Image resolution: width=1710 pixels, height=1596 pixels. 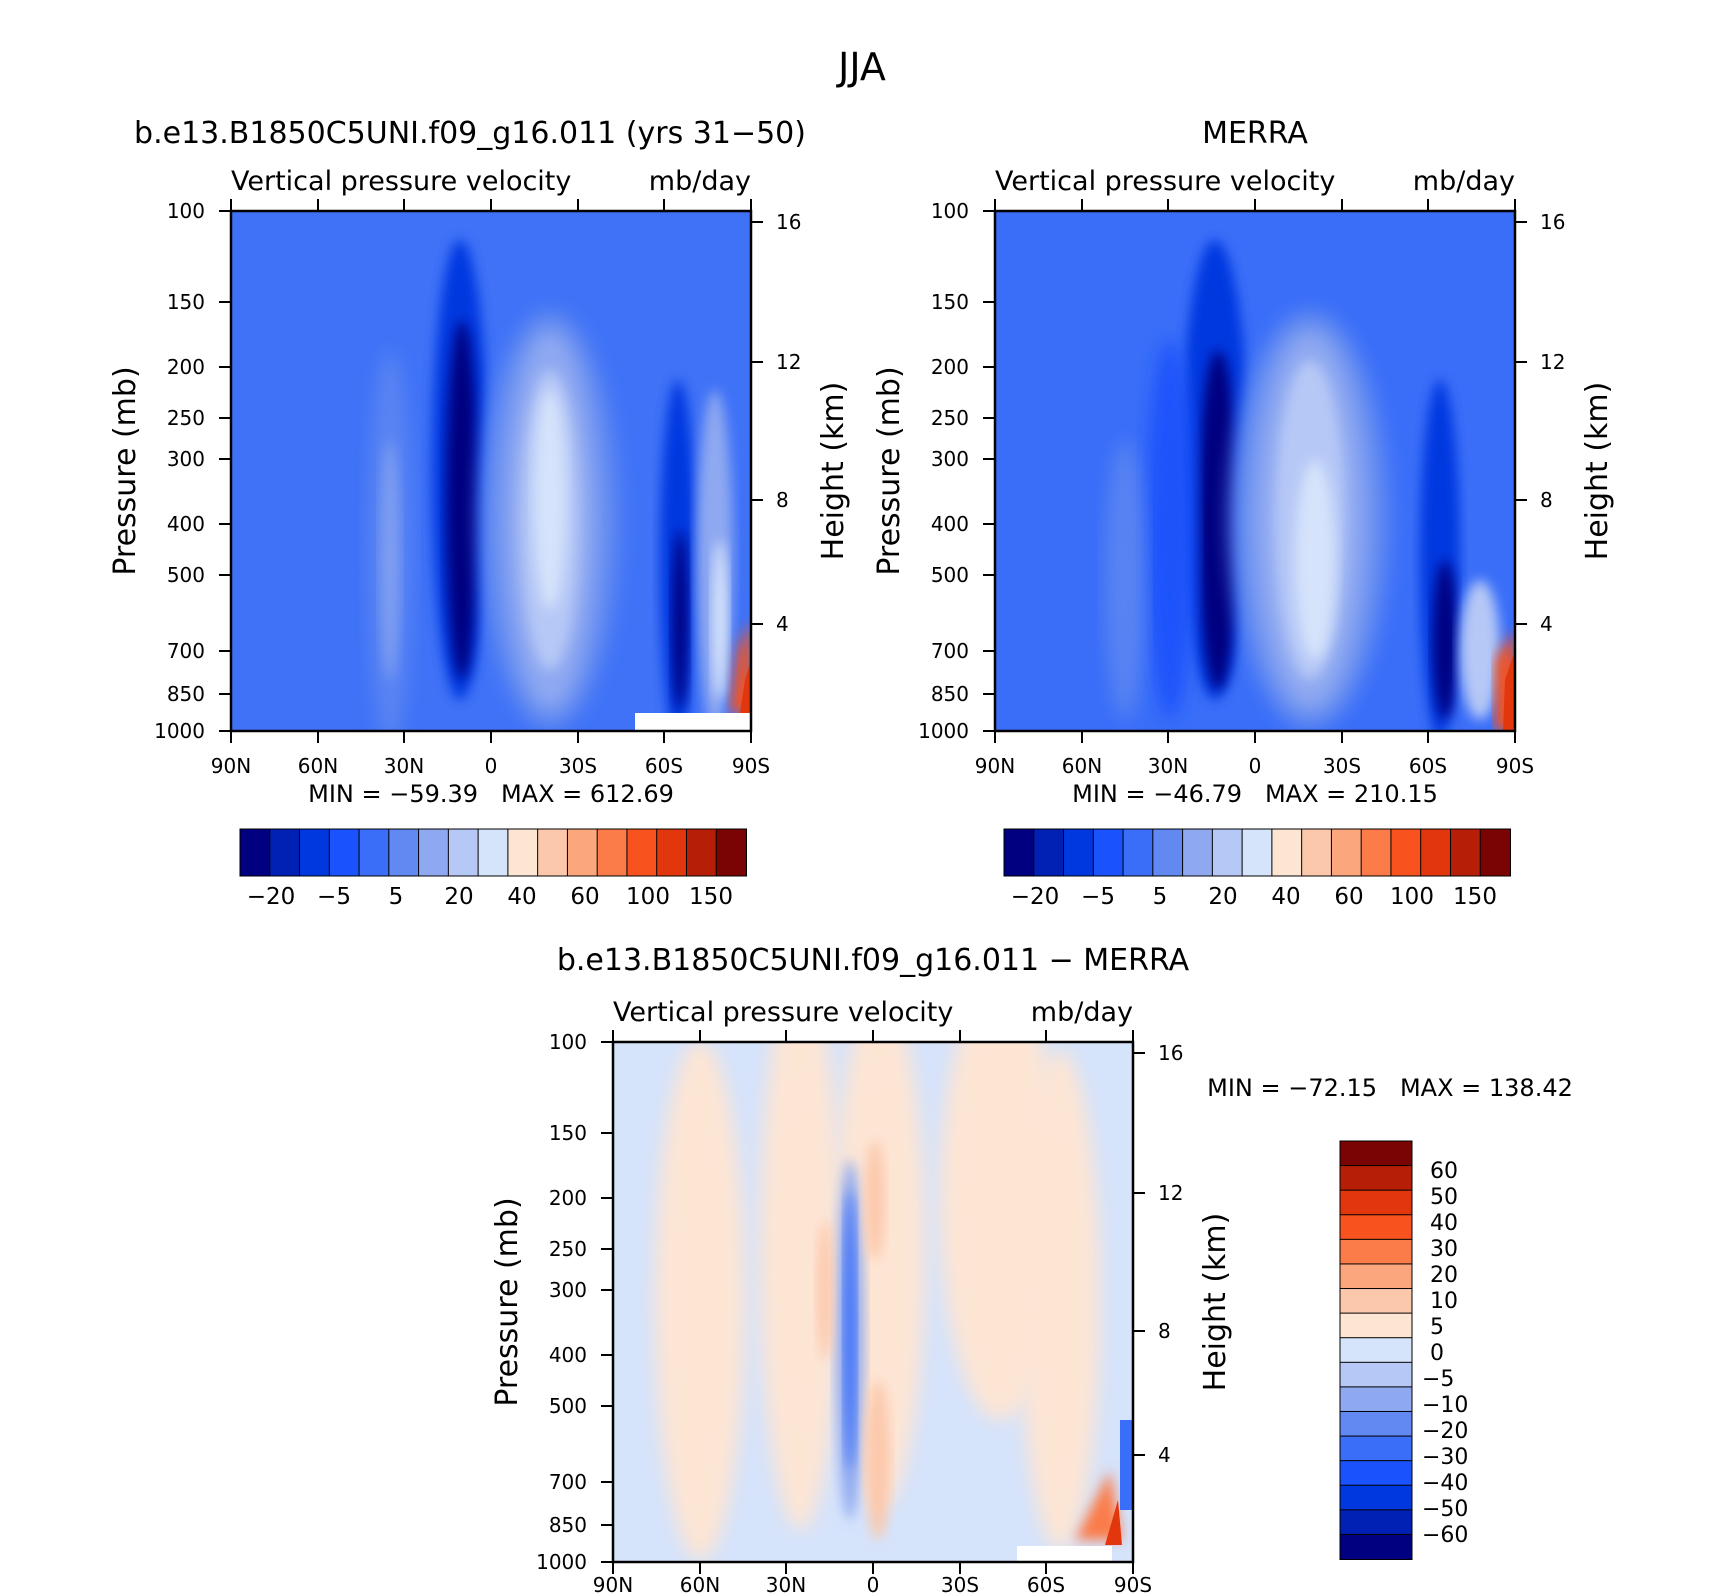 What do you see at coordinates (751, 766) in the screenshot?
I see `panel-model-x-tick-label: 90S` at bounding box center [751, 766].